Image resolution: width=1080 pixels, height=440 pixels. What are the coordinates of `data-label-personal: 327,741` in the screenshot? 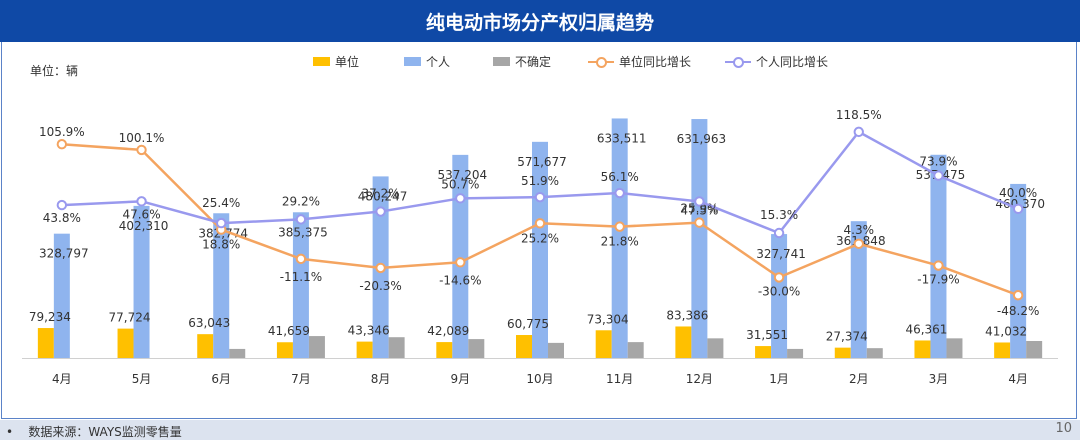 It's located at (781, 254).